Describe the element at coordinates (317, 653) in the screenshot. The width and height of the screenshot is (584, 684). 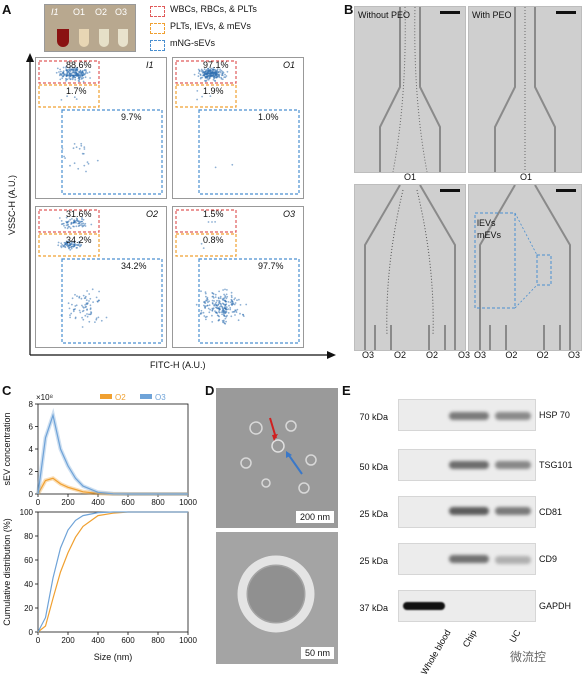
I see `scale-label: 50 nm` at that location.